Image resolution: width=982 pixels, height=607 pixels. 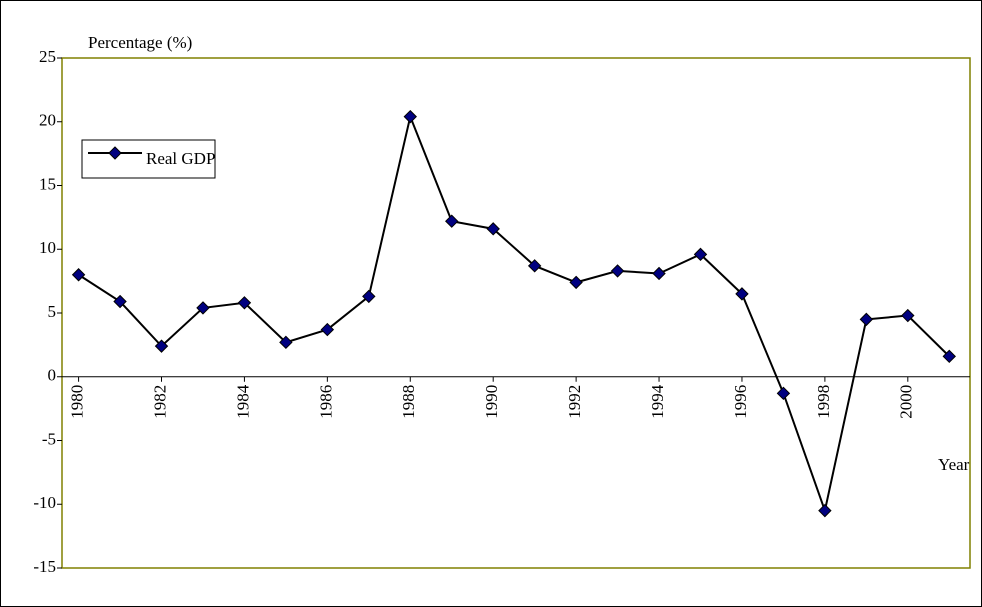 I want to click on legend-box, so click(x=148, y=159).